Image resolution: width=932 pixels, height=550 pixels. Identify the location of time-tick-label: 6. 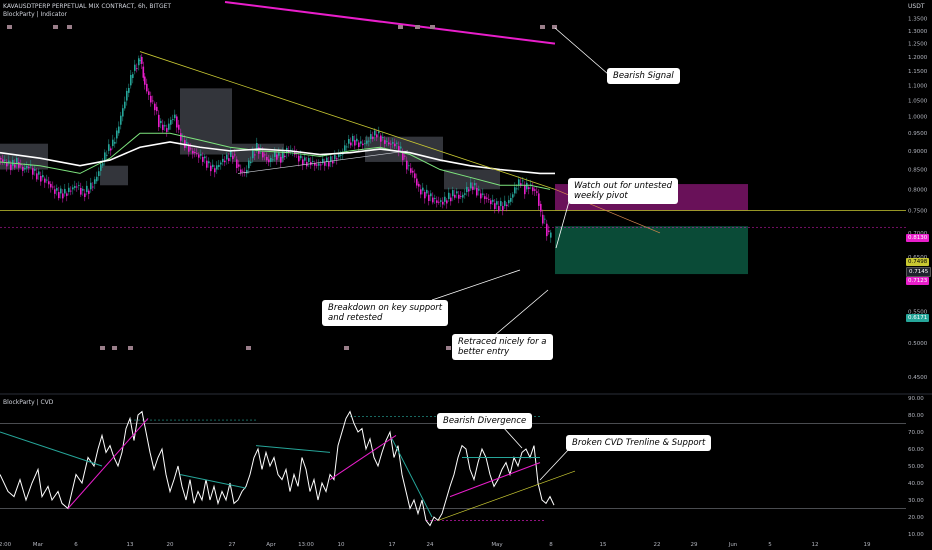
(76, 545).